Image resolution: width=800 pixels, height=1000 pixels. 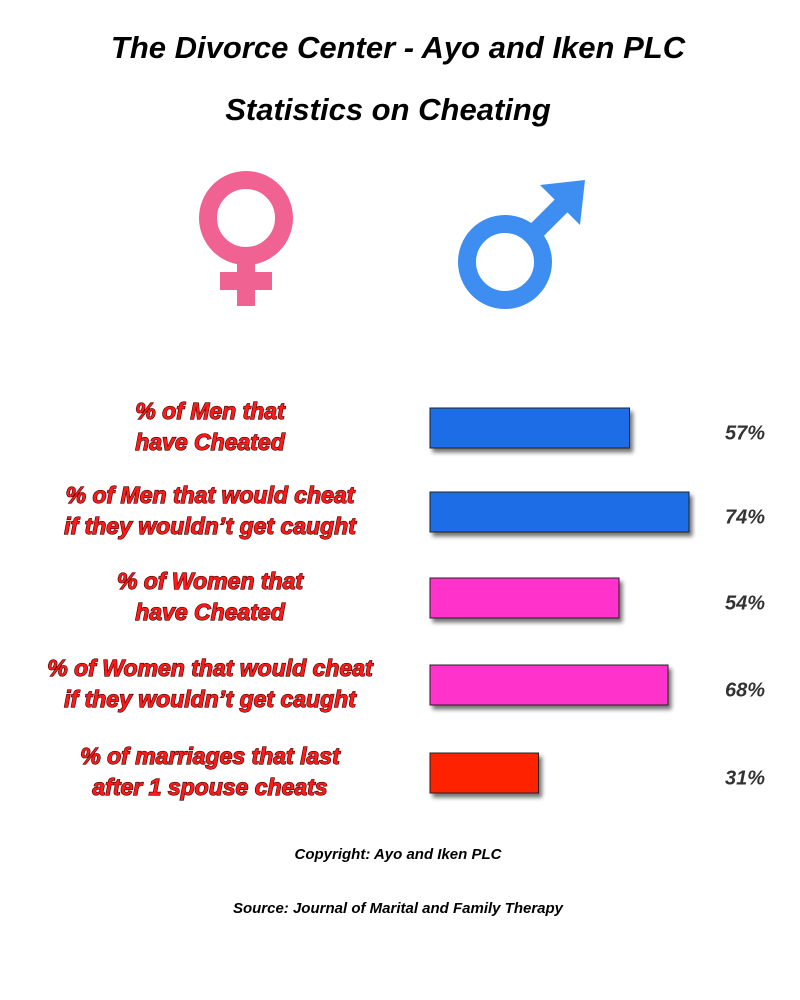 What do you see at coordinates (210, 756) in the screenshot?
I see `category-label: % of marriages that last` at bounding box center [210, 756].